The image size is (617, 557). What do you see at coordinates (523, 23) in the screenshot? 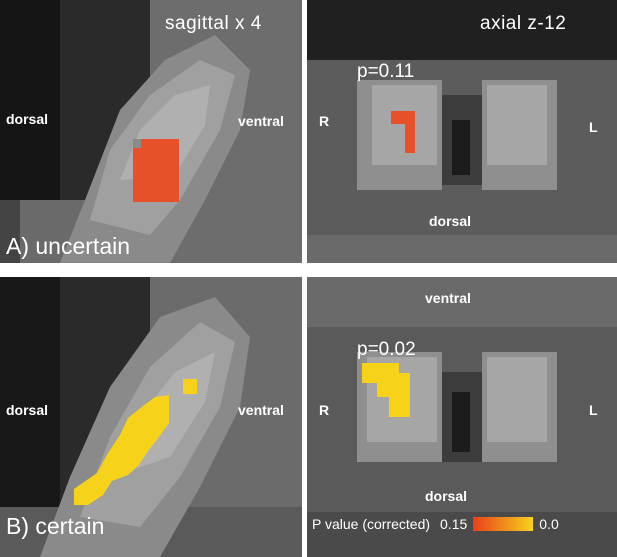
I see `view-label: axial z-12` at bounding box center [523, 23].